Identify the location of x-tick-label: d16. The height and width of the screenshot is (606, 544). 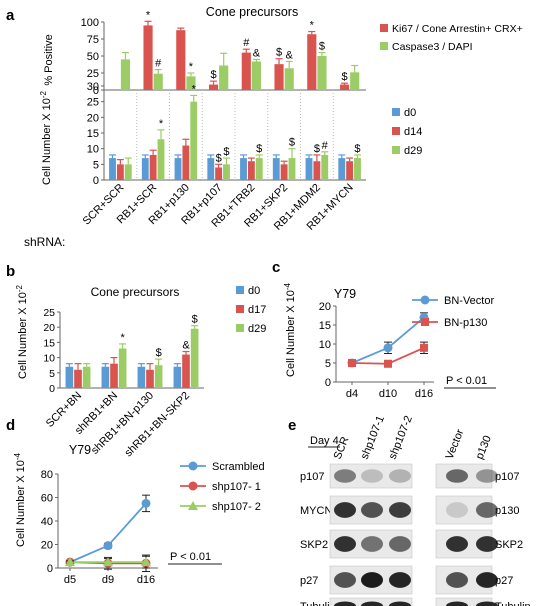
(424, 394).